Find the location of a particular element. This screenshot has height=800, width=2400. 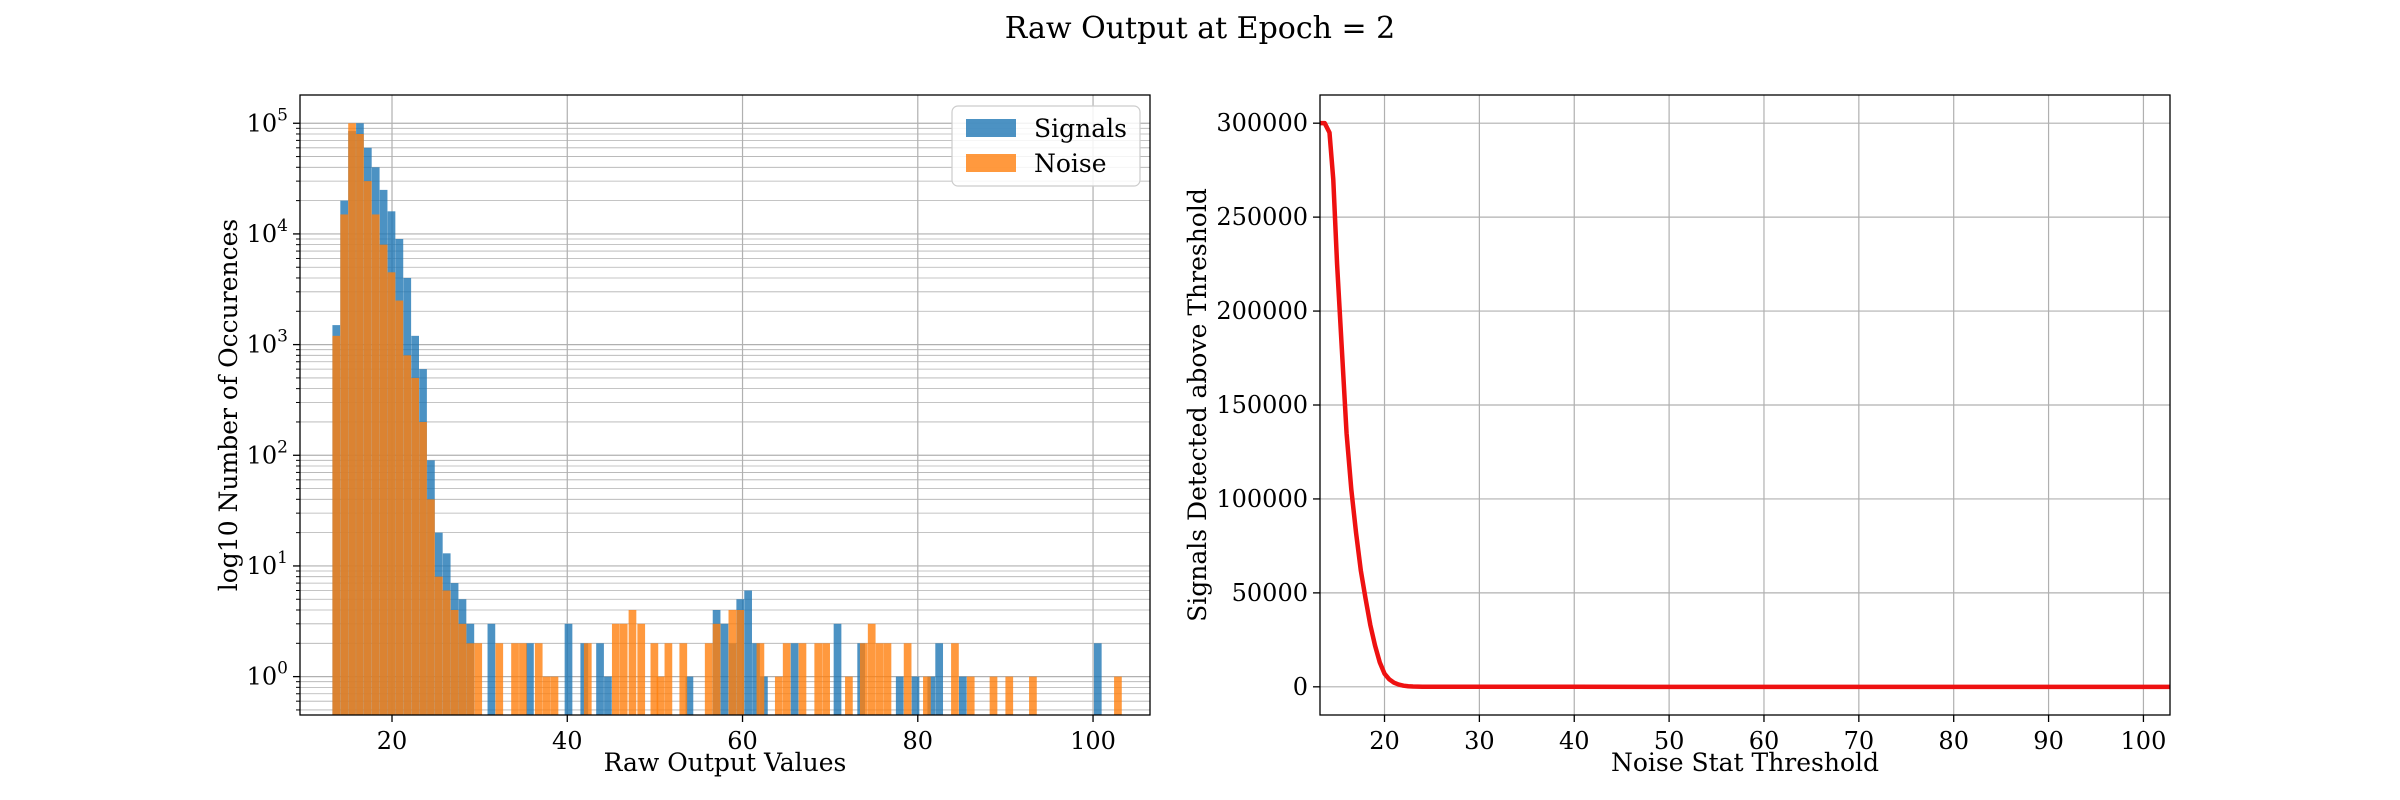

x-tick-label: 50 is located at coordinates (1669, 741).